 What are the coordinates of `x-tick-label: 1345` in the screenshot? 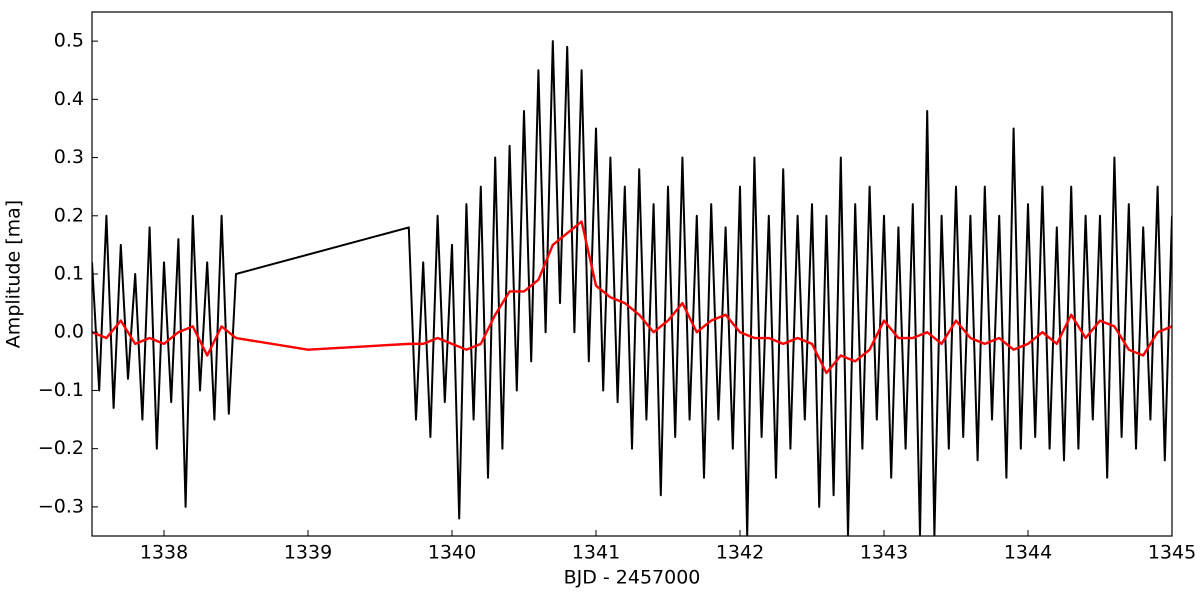 It's located at (1172, 553).